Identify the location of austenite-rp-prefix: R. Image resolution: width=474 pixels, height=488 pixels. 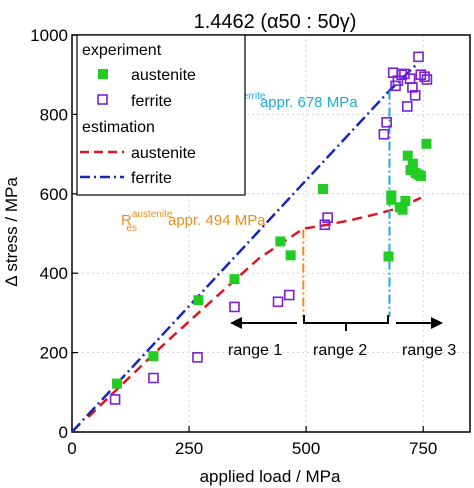
(126, 220).